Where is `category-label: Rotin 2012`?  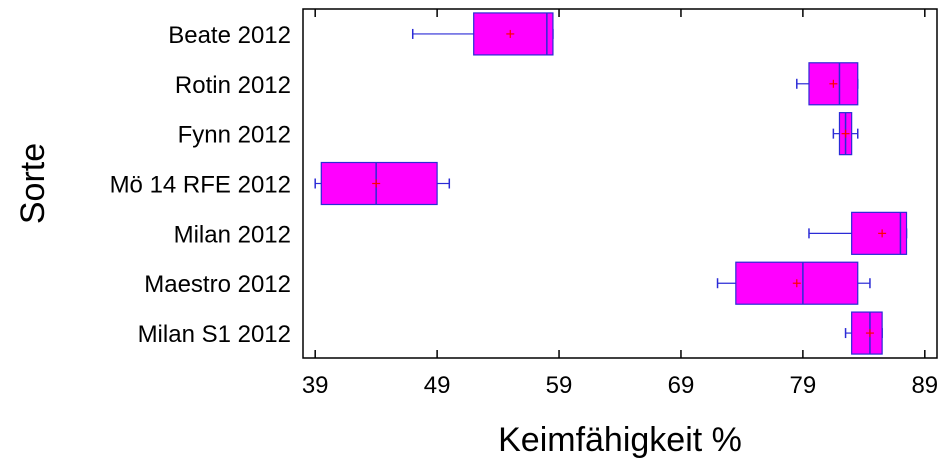 category-label: Rotin 2012 is located at coordinates (233, 85).